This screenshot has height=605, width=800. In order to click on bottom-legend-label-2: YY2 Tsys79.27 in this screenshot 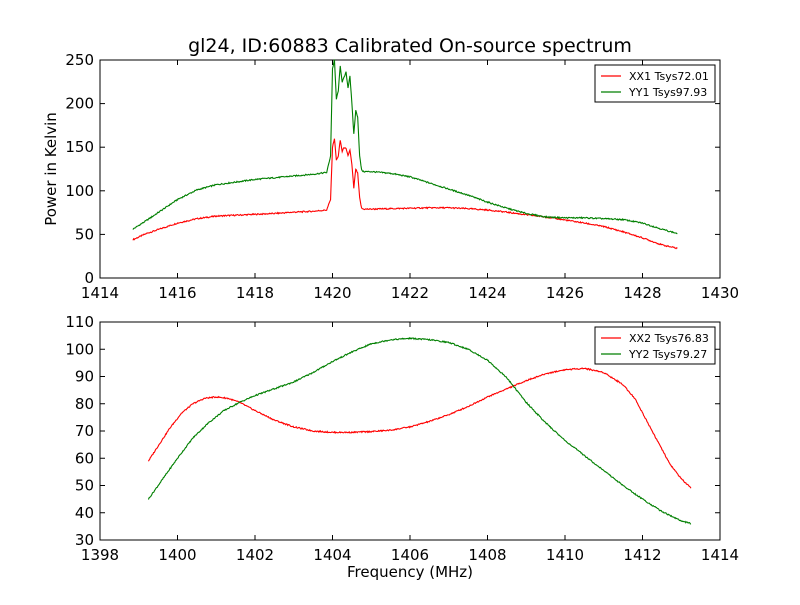, I will do `click(667, 354)`.